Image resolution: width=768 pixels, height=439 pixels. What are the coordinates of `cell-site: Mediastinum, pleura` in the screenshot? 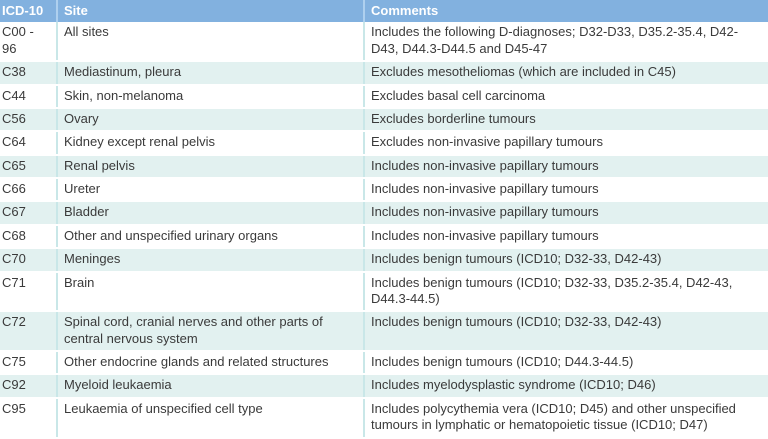 It's located at (210, 73).